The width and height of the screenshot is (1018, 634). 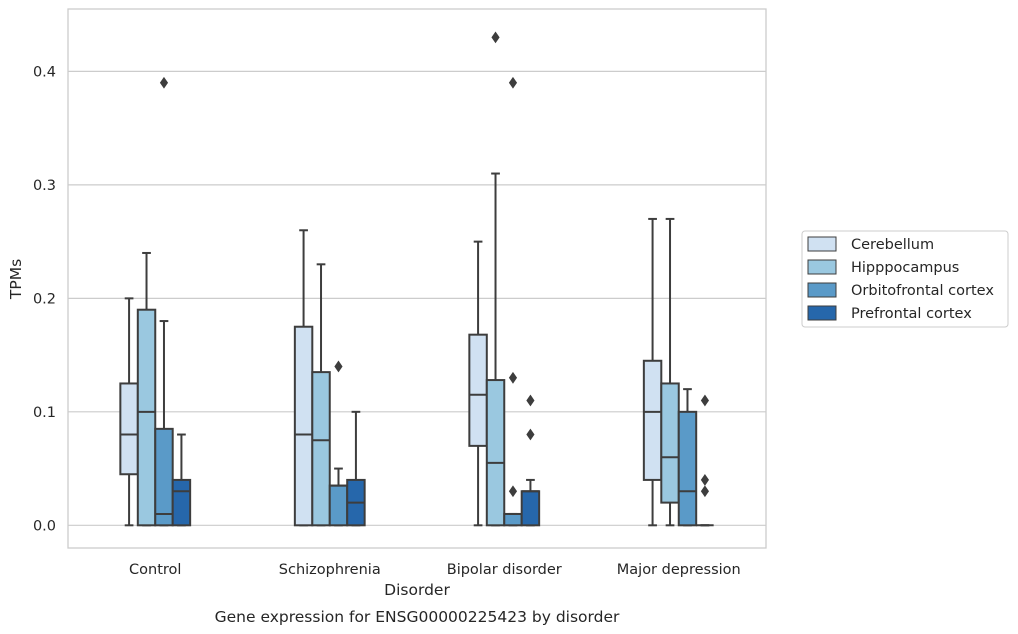 What do you see at coordinates (417, 590) in the screenshot?
I see `x-axis-label: Disorder` at bounding box center [417, 590].